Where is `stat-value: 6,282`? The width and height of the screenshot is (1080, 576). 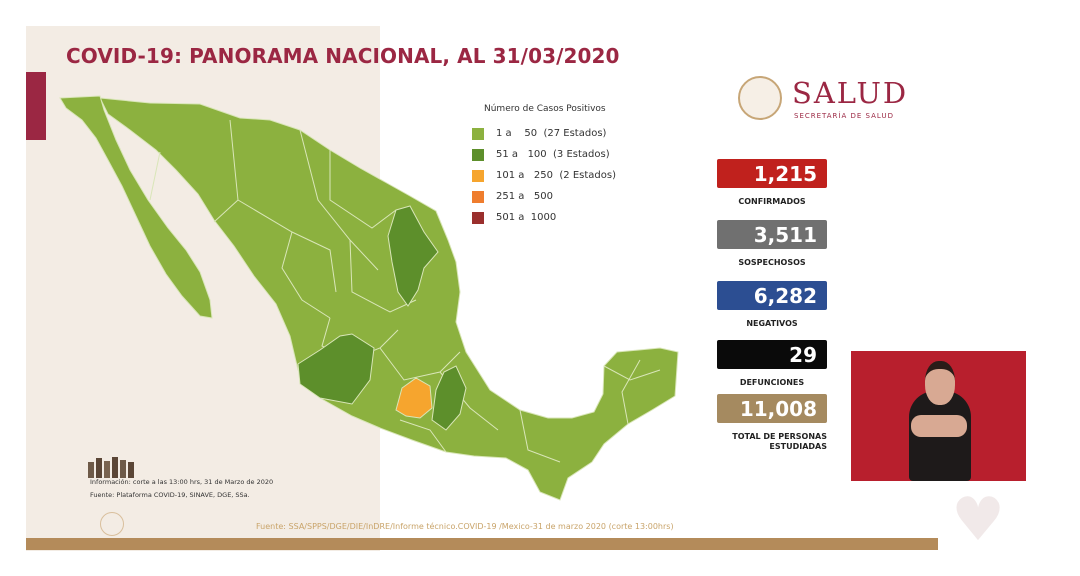
stat-value: 6,282 is located at coordinates (772, 295).